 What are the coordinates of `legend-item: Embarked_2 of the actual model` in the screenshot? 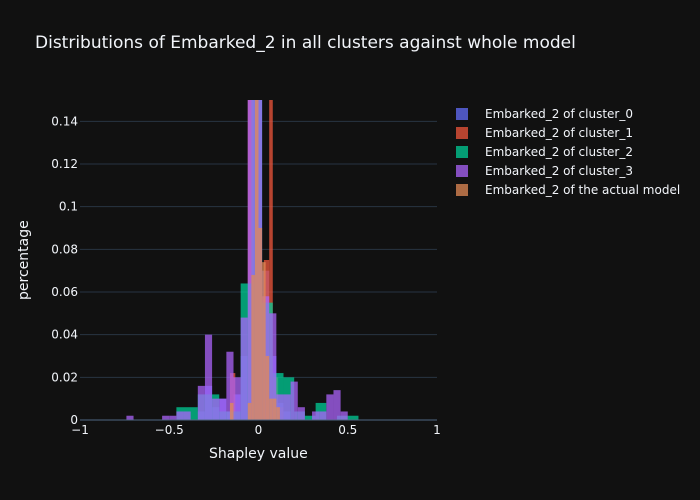 It's located at (568, 189).